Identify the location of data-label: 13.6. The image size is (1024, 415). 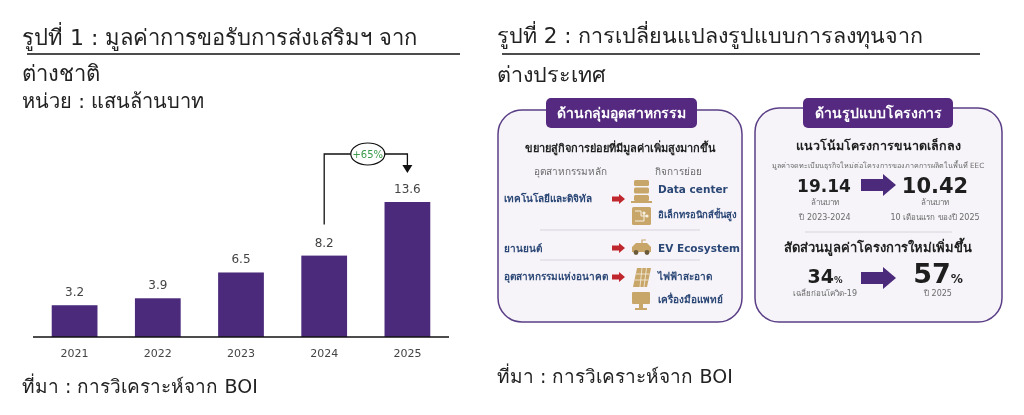
(407, 189).